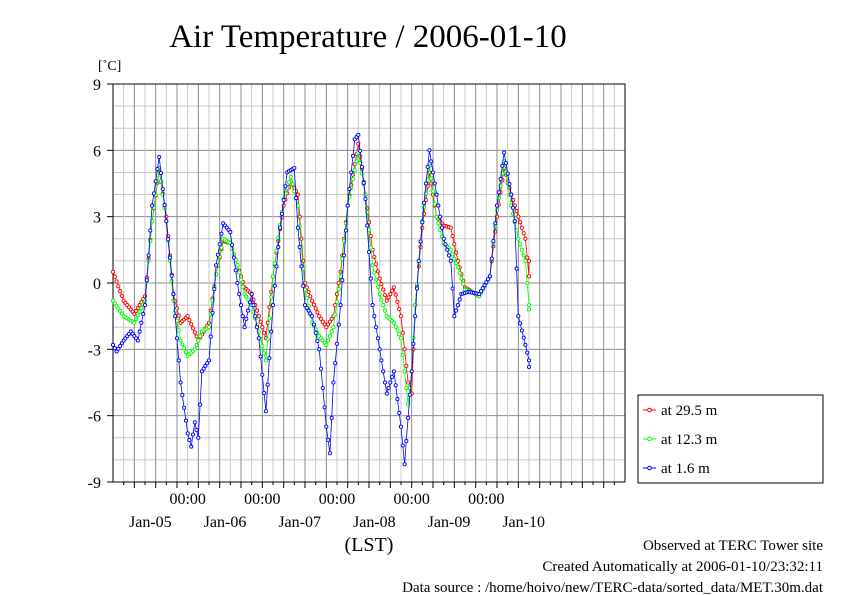  What do you see at coordinates (150, 522) in the screenshot?
I see `x-date-label: Jan-05` at bounding box center [150, 522].